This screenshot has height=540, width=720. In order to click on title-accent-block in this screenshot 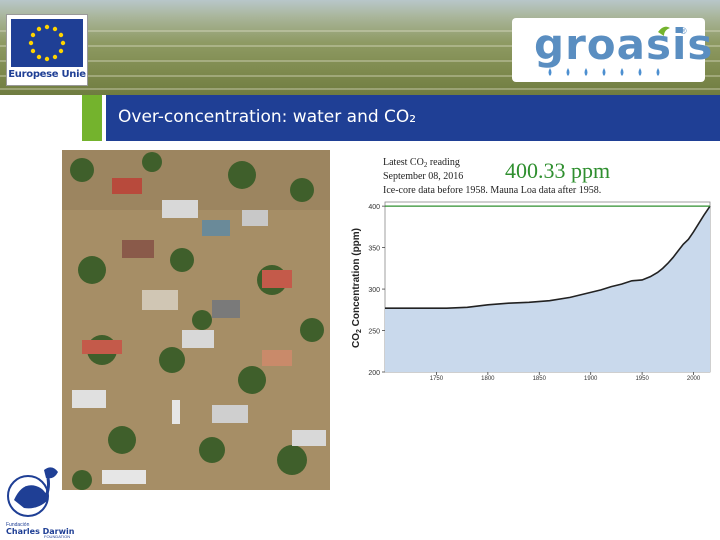, I will do `click(92, 118)`.